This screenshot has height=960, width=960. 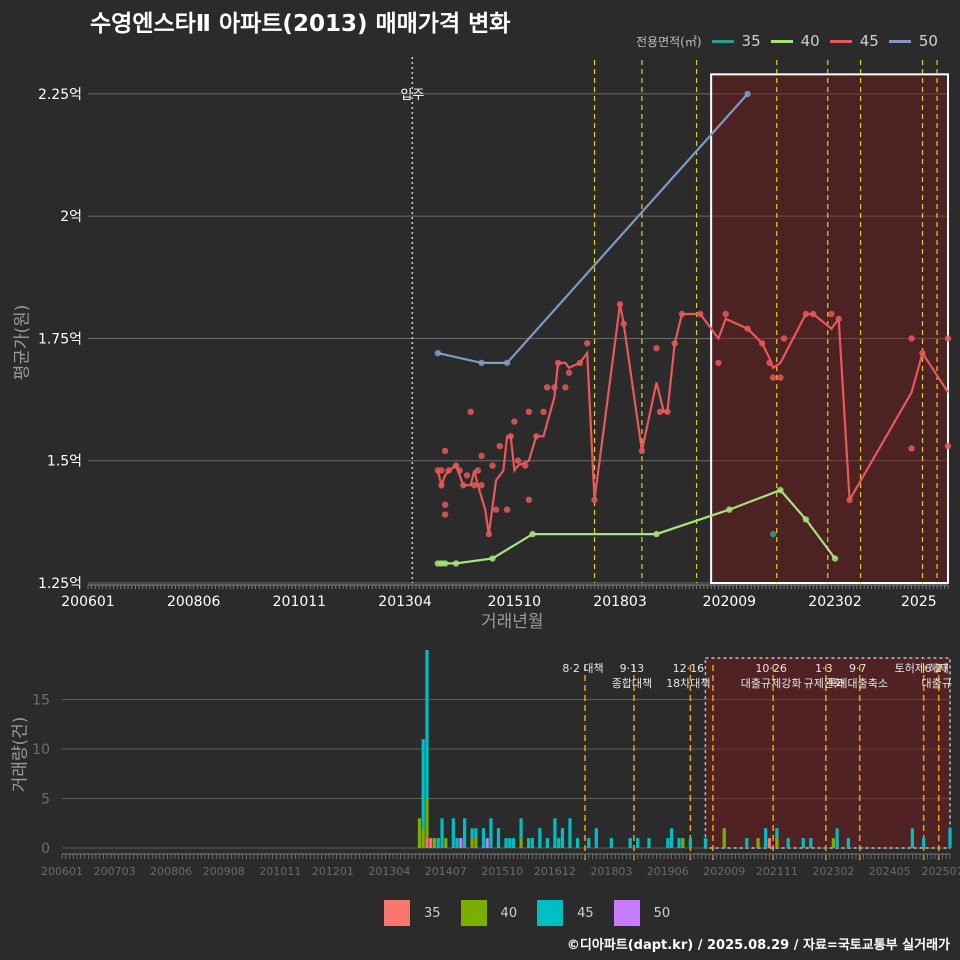 I want to click on x-tick-label: 201304, so click(x=405, y=602).